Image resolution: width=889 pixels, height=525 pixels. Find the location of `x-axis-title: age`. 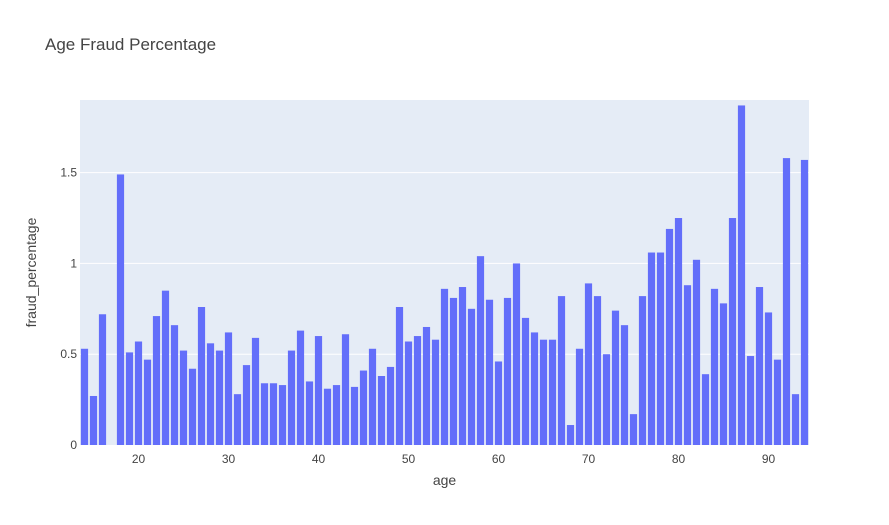

x-axis-title: age is located at coordinates (445, 480).